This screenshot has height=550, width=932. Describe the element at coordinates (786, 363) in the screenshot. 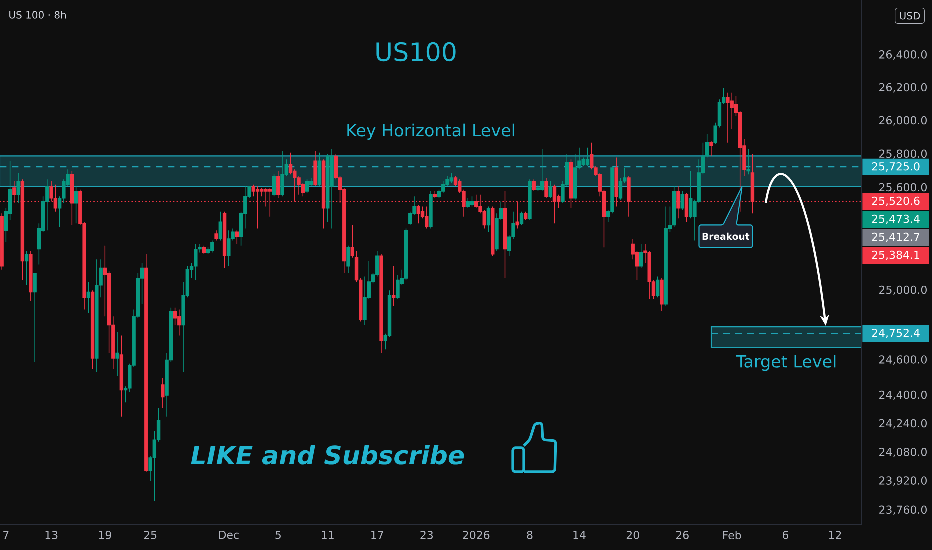

I see `band-label: Target Level` at that location.